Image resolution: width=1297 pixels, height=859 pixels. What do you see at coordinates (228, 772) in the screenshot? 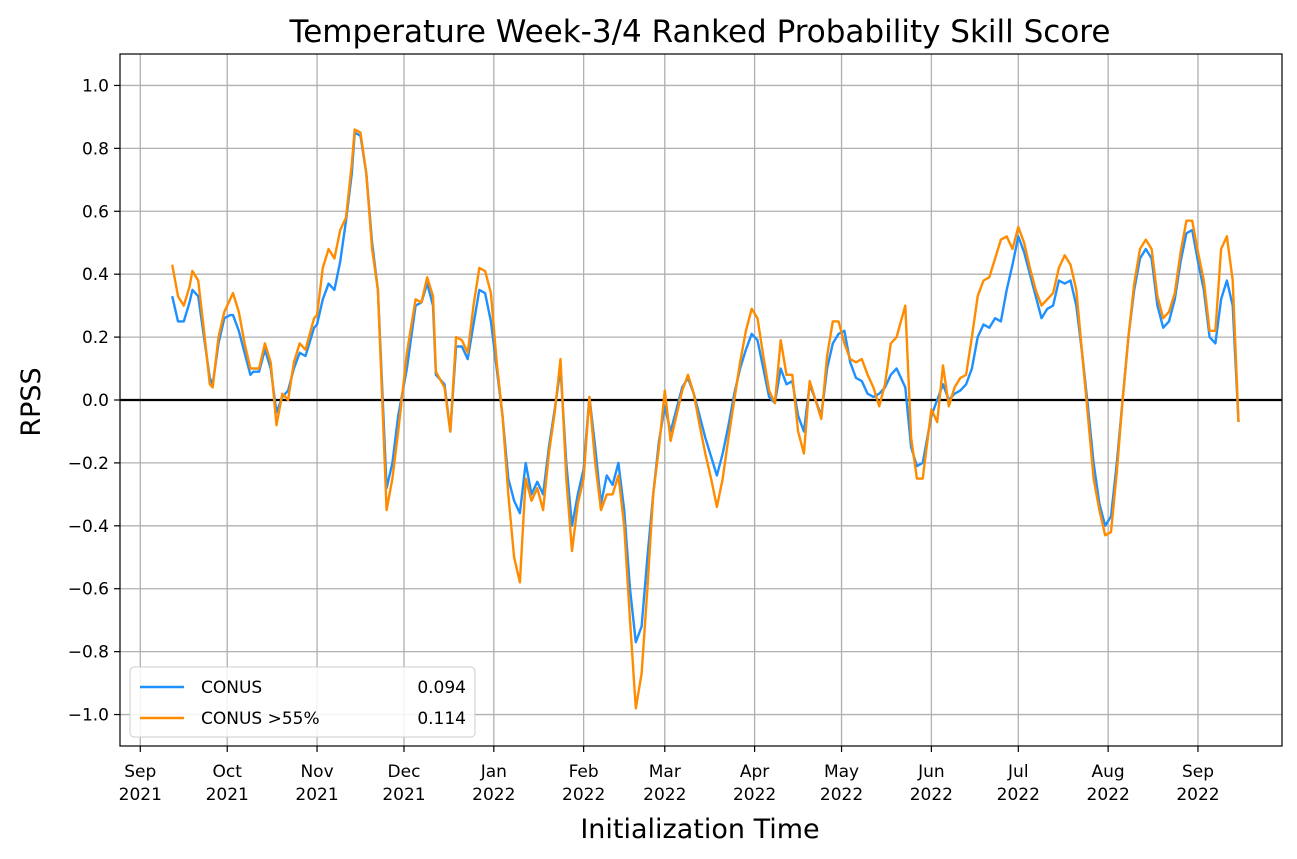
I see `x-tick-label-month: Oct` at bounding box center [228, 772].